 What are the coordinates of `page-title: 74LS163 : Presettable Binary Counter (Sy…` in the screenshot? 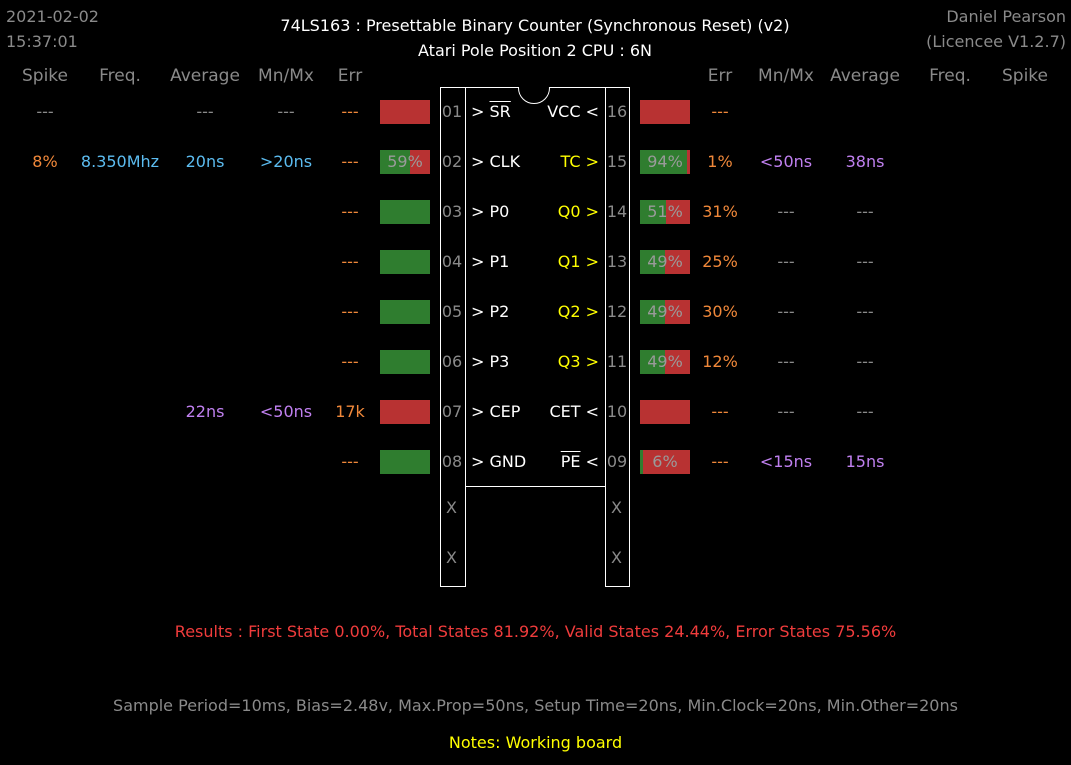 It's located at (535, 25).